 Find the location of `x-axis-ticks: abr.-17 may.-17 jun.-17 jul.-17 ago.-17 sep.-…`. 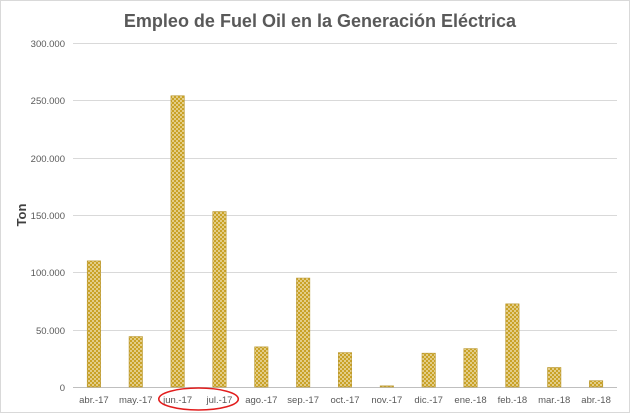

x-axis-ticks: abr.-17 may.-17 jun.-17 jul.-17 ago.-17 sep.-… is located at coordinates (345, 400).